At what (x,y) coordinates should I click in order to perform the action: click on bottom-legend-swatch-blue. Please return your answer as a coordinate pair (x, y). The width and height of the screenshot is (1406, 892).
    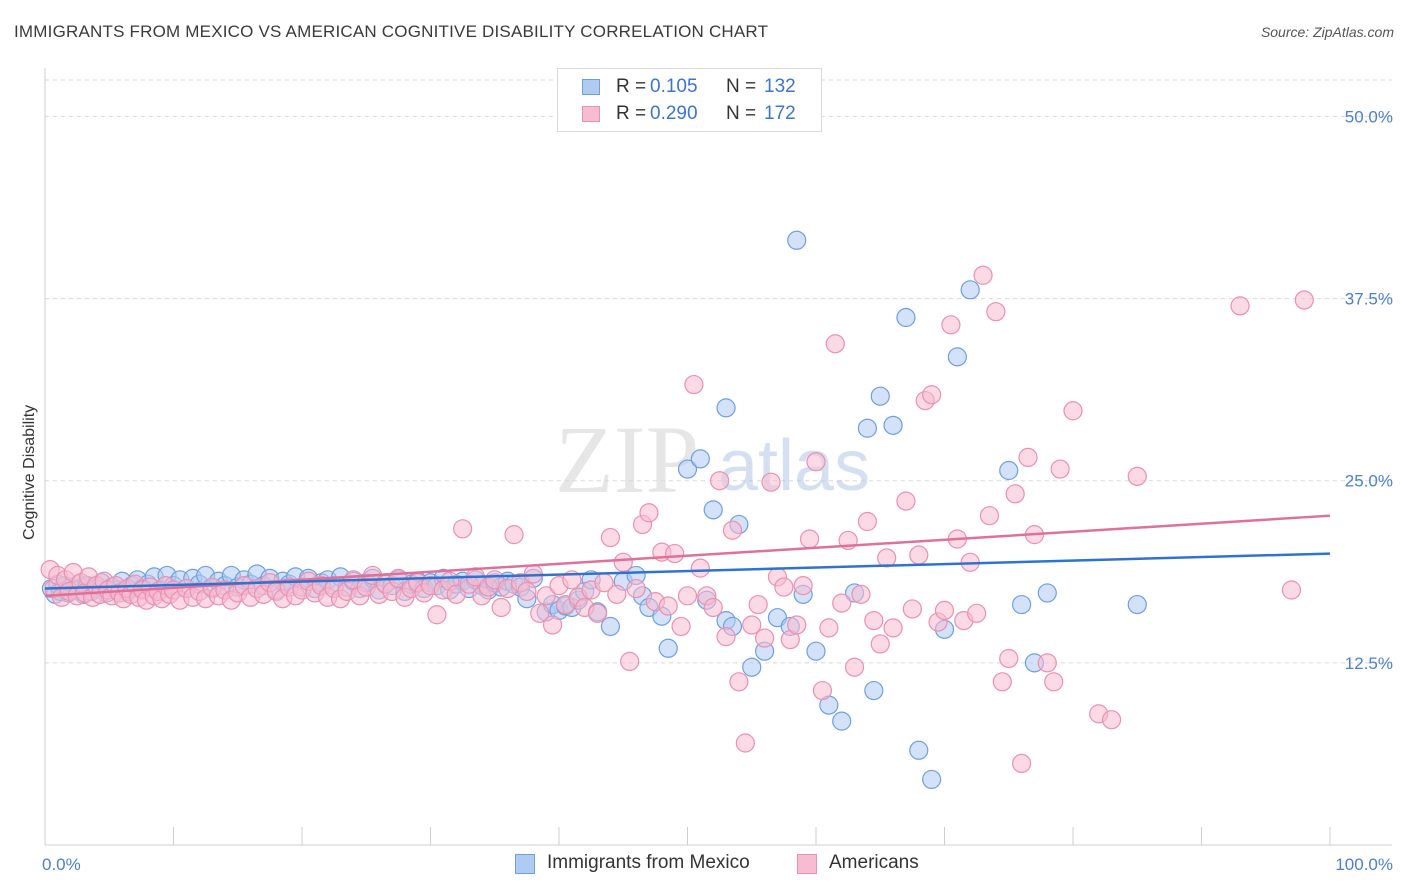
    Looking at the image, I should click on (525, 864).